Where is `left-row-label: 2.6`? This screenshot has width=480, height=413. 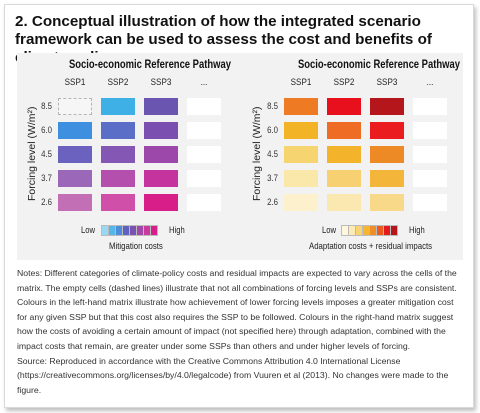 left-row-label: 2.6 is located at coordinates (46, 202).